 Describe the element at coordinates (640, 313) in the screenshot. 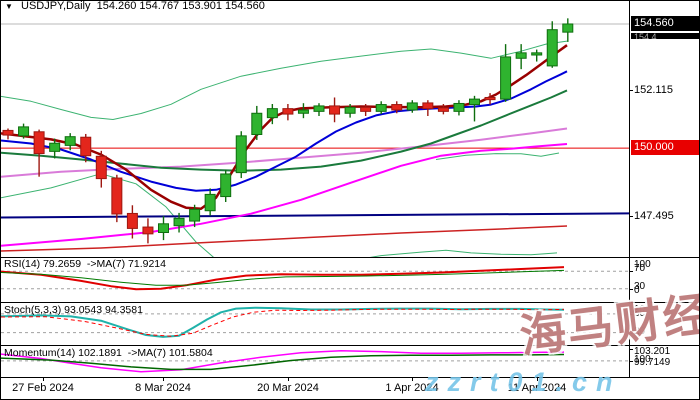

I see `stoch-scale-80: 80` at that location.